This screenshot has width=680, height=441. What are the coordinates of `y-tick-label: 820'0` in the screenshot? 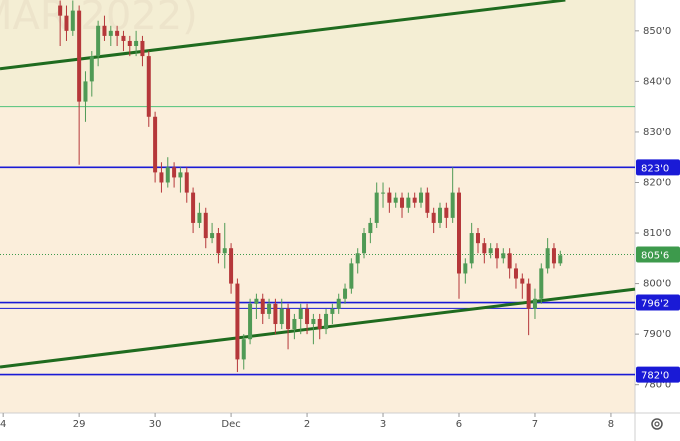 It's located at (657, 182).